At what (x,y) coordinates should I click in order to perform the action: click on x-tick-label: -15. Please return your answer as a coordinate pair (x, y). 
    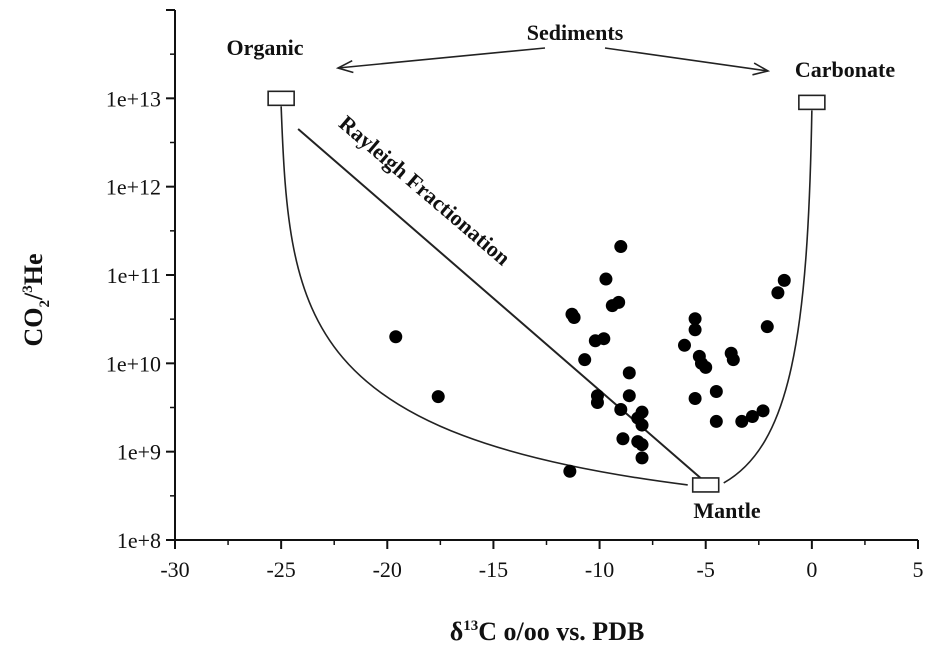
    Looking at the image, I should click on (493, 569).